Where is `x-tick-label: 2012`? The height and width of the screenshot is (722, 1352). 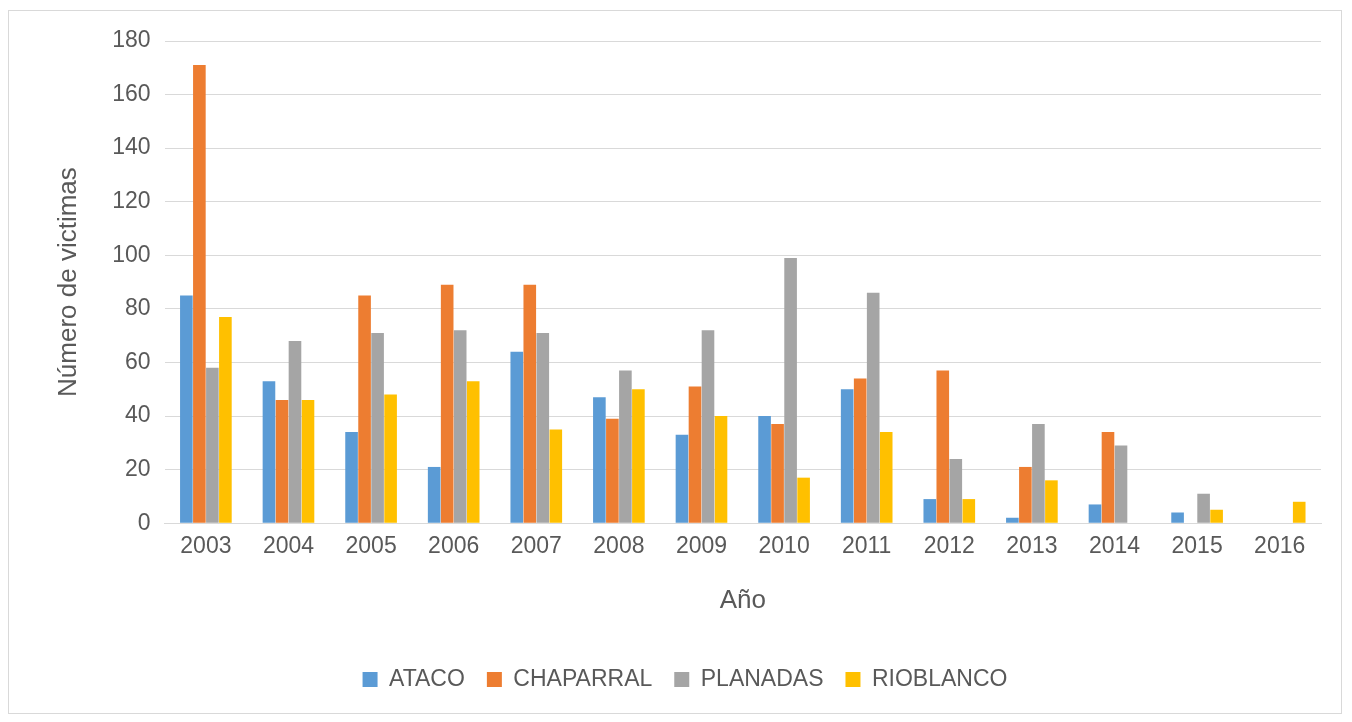 x-tick-label: 2012 is located at coordinates (949, 545).